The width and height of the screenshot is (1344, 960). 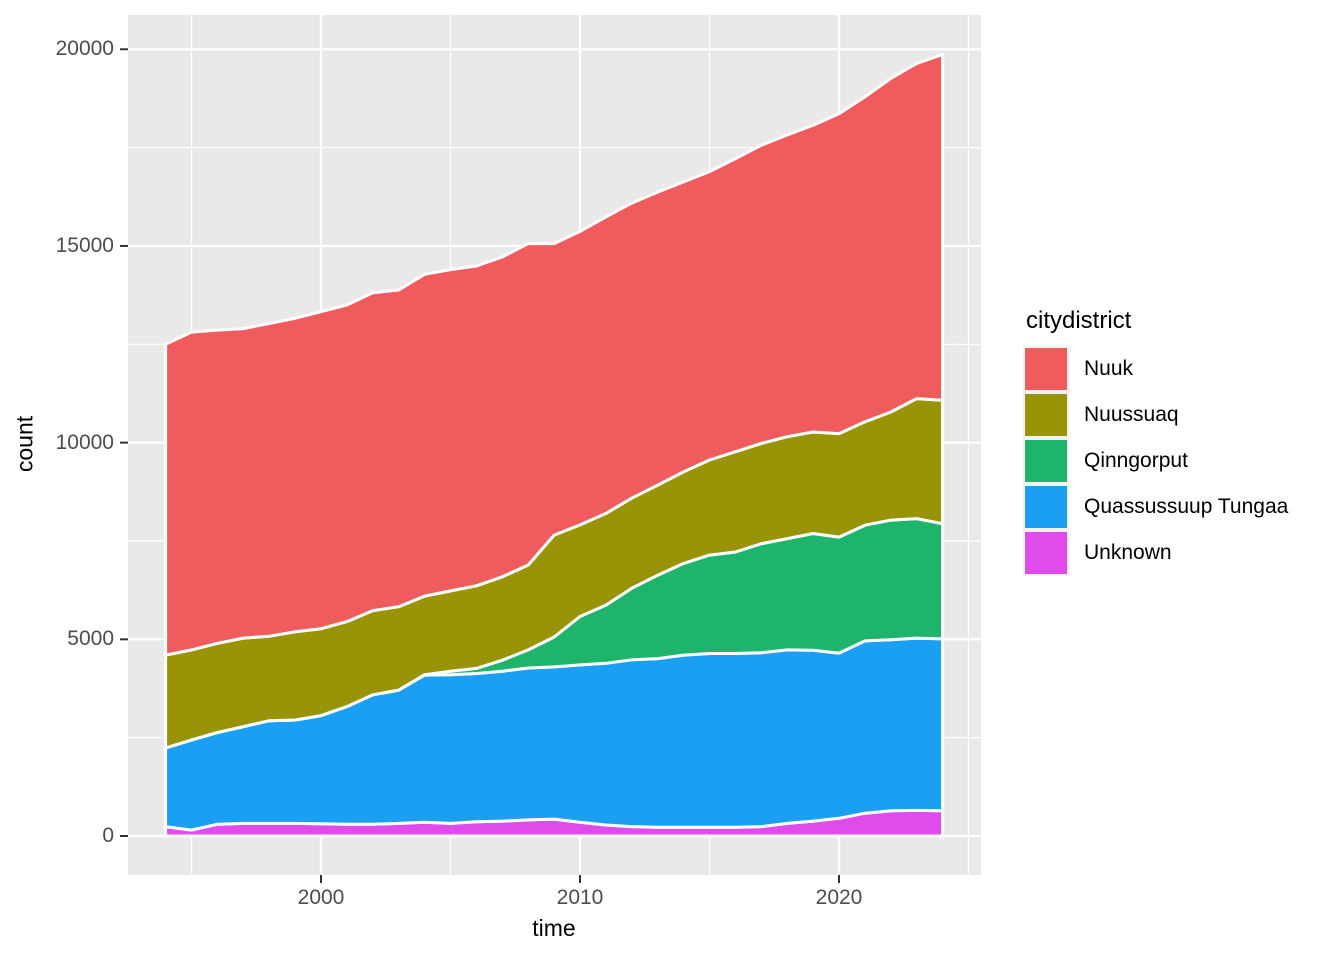 I want to click on legend-item-qinngorput: Qinngorput, so click(x=1155, y=461).